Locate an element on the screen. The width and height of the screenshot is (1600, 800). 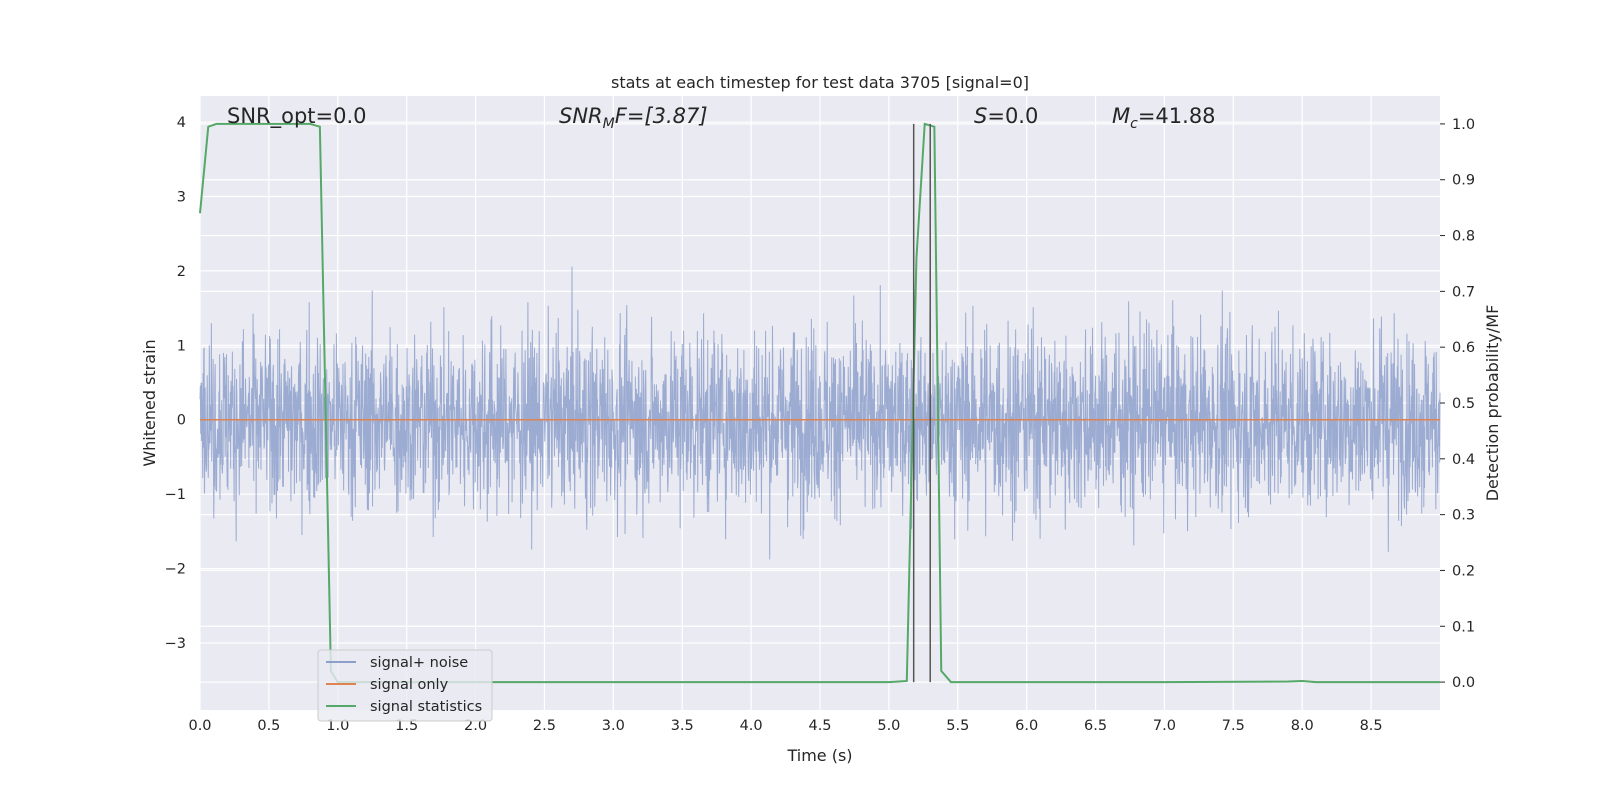
x-tick-label: 6.5 is located at coordinates (1095, 726).